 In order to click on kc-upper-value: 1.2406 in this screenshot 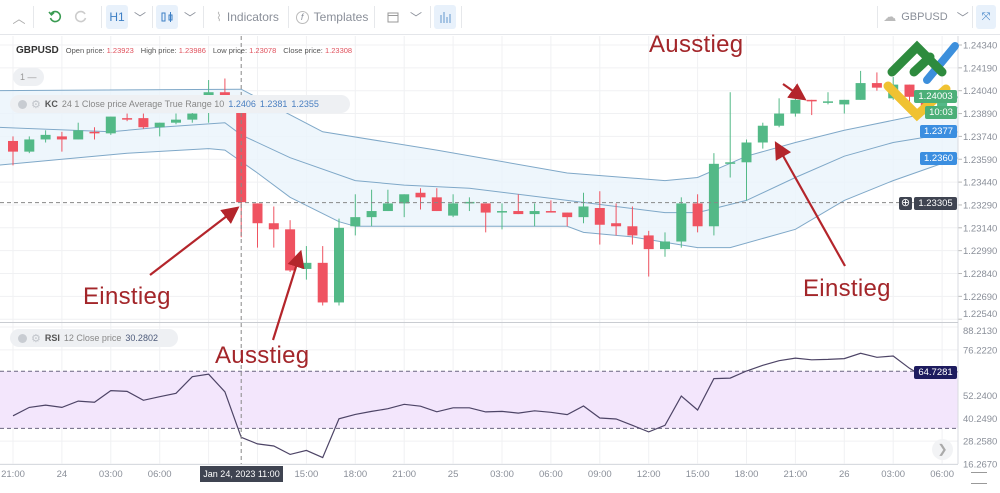, I will do `click(242, 104)`.